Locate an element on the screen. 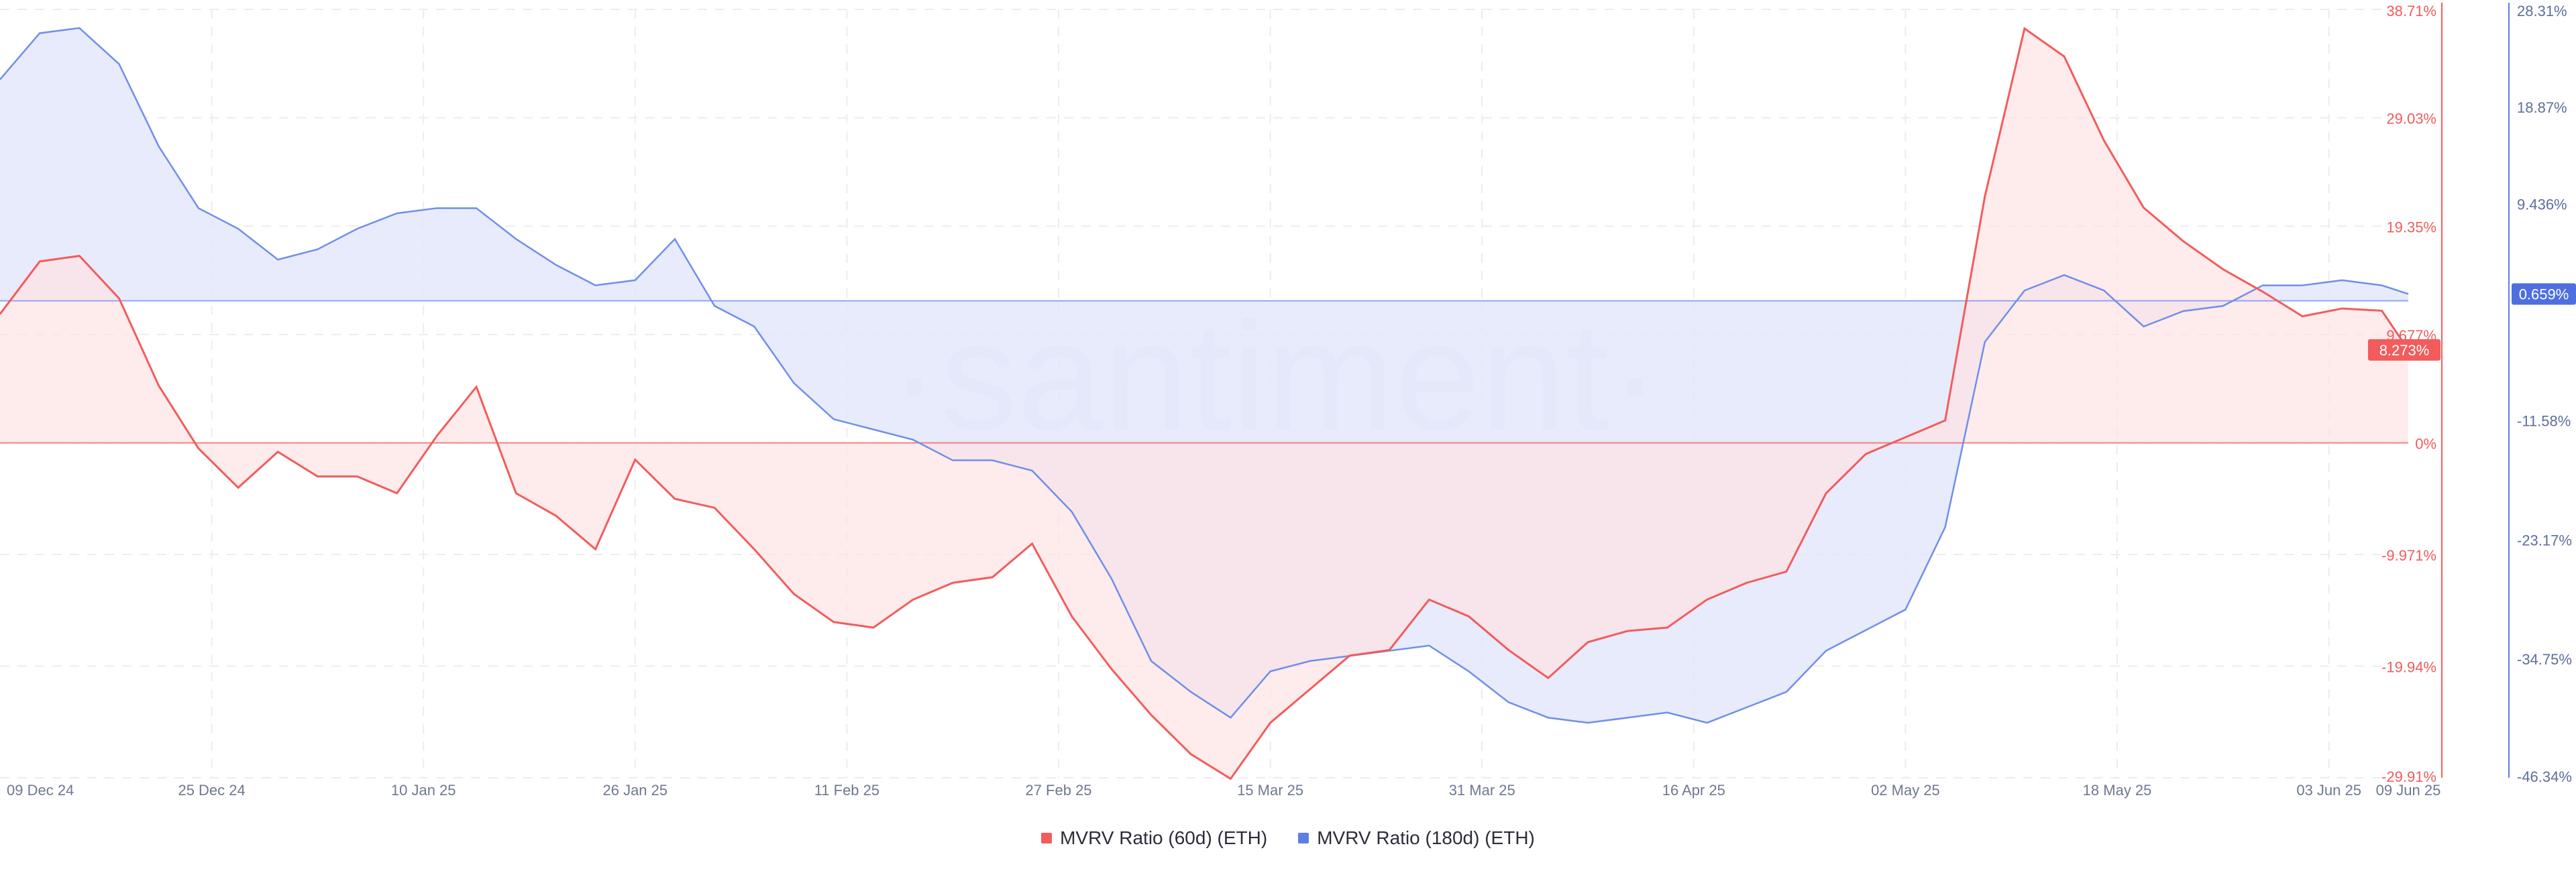 The height and width of the screenshot is (875, 2576). left-axis-tick-label: 0% is located at coordinates (2425, 443).